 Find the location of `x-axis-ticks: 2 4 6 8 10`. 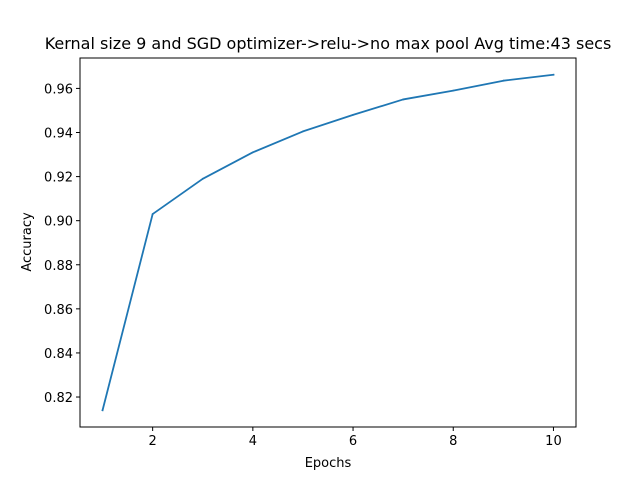

x-axis-ticks: 2 4 6 8 10 is located at coordinates (355, 438).